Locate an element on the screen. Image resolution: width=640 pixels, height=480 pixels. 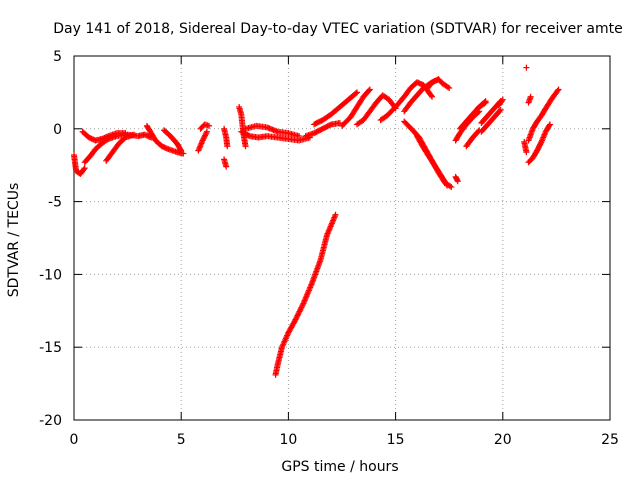
x-tick-label: 0 is located at coordinates (74, 440).